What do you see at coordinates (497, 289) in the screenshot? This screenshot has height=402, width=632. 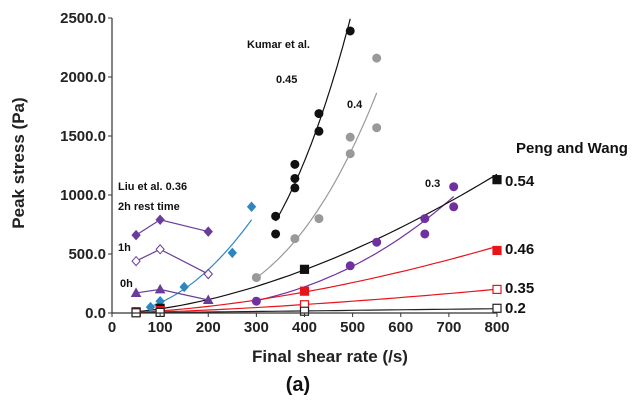 I see `data-point-p035` at bounding box center [497, 289].